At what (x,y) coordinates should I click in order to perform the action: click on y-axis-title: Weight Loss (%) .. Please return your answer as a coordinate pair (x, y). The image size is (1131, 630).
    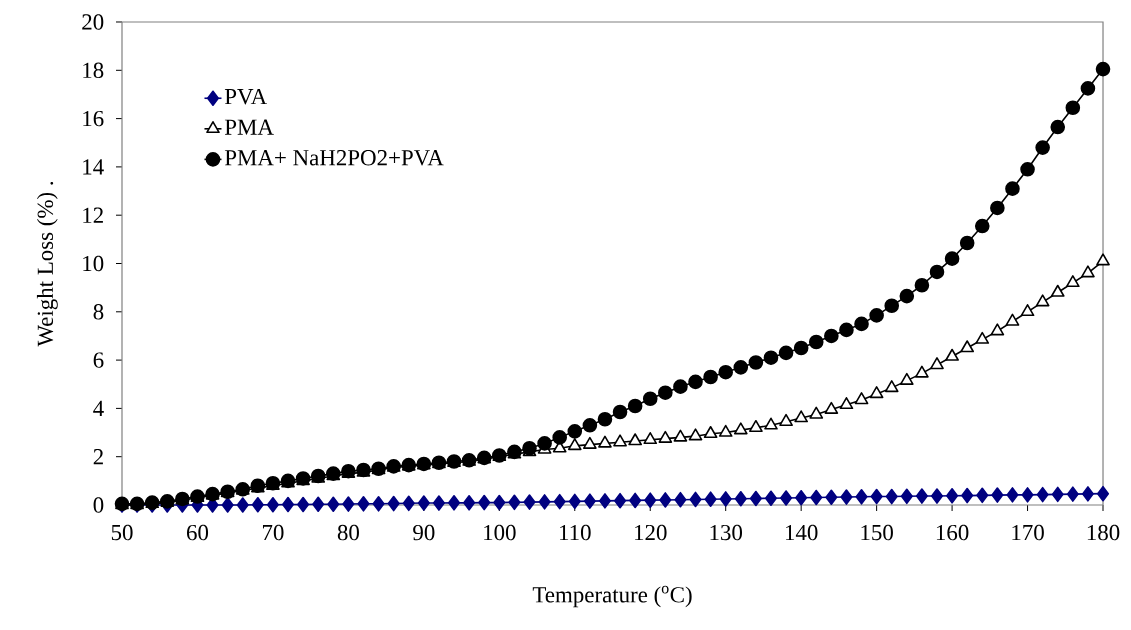
    Looking at the image, I should click on (47, 264).